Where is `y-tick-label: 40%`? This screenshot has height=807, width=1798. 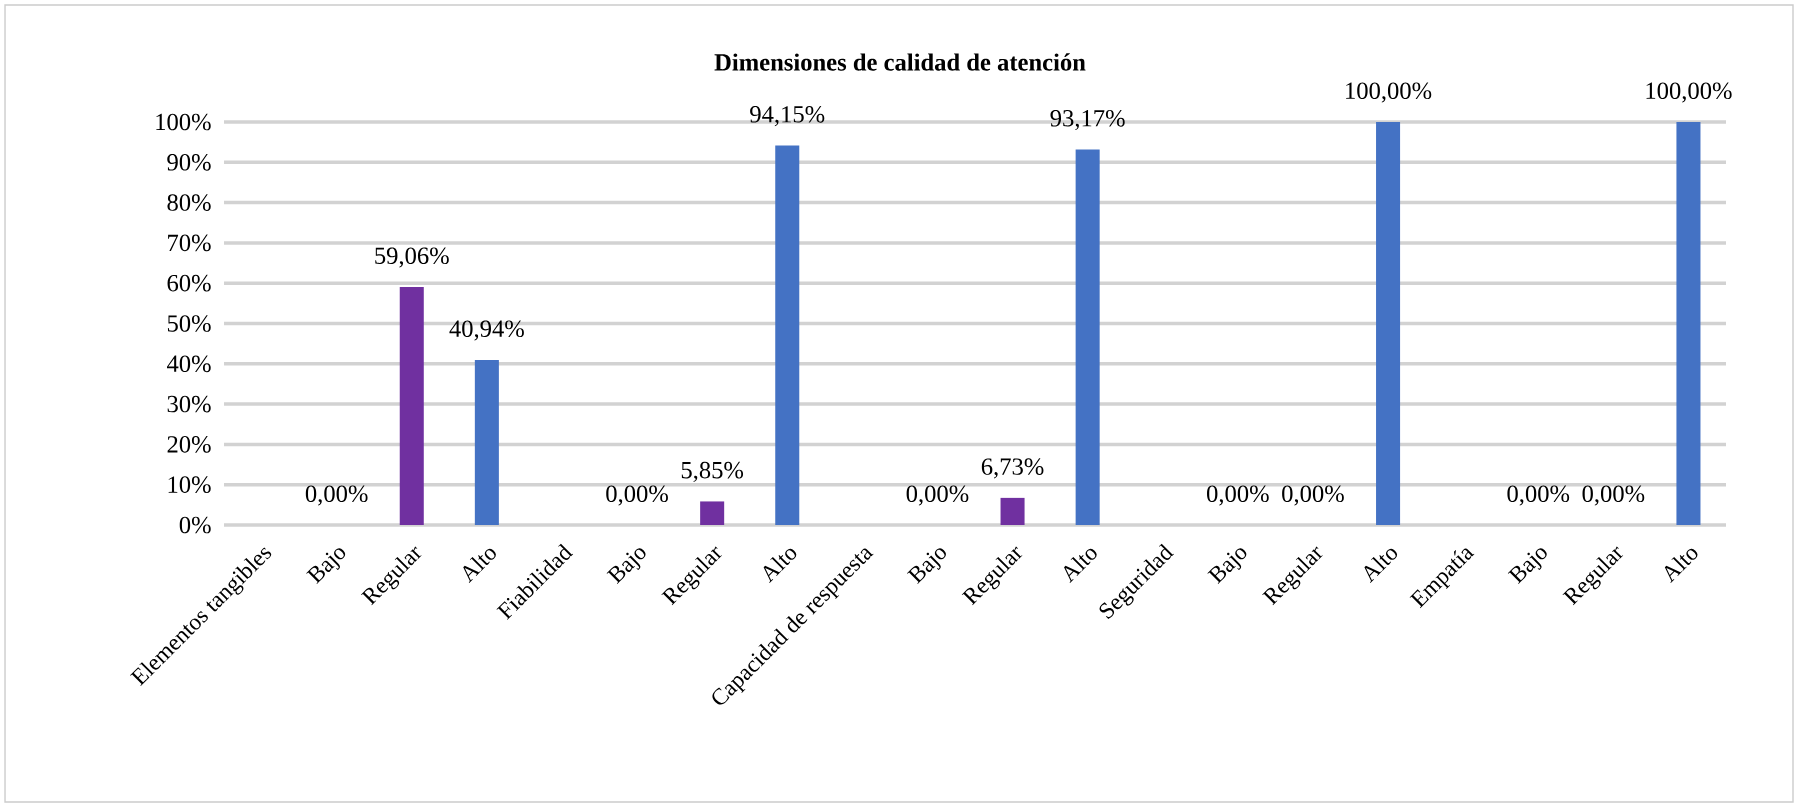 y-tick-label: 40% is located at coordinates (189, 364).